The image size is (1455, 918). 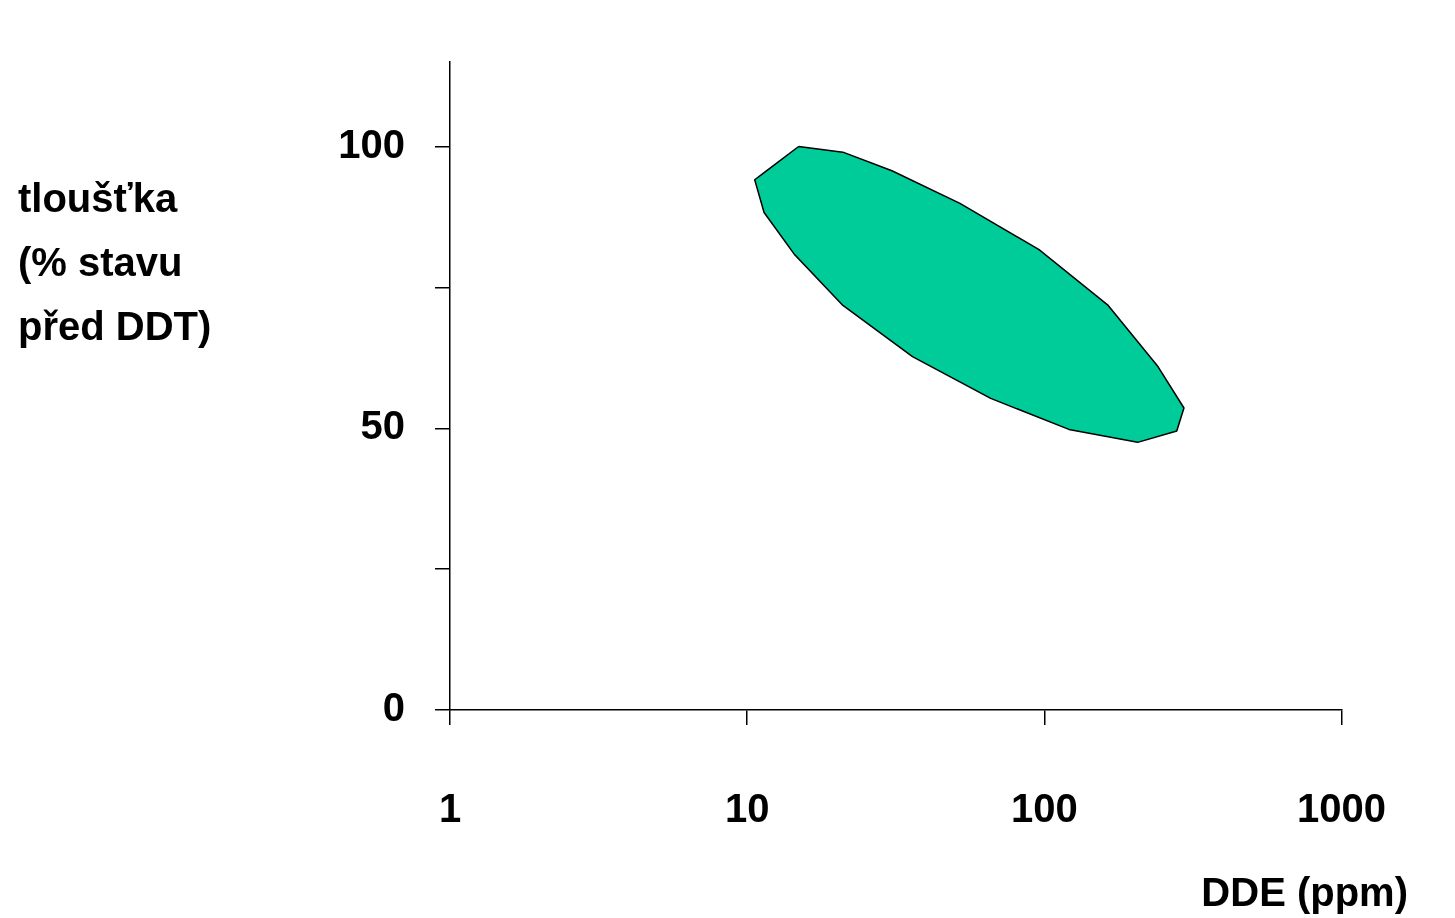 I want to click on y-tick-label: 50, so click(x=382, y=425).